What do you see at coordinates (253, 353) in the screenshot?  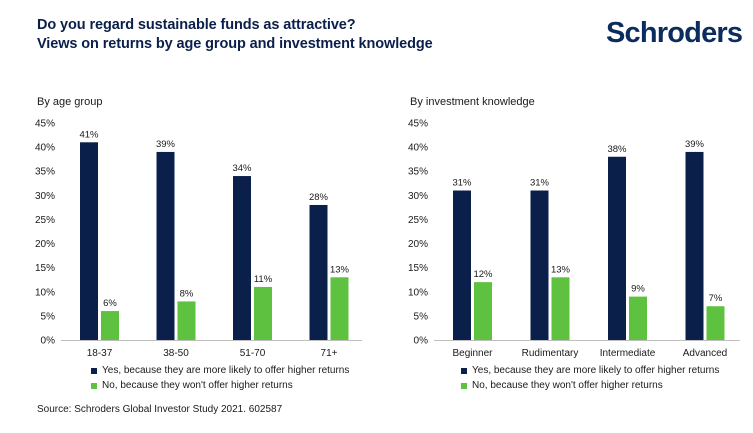 I see `x-tick-label: 51-70` at bounding box center [253, 353].